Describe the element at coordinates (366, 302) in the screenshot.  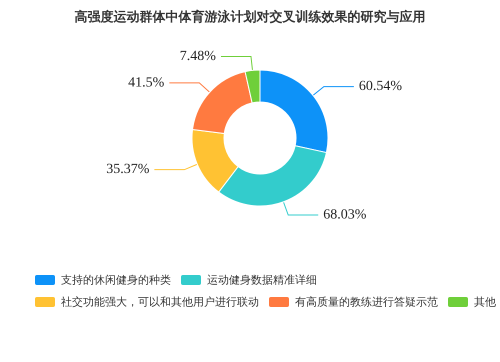
I see `legend-label: 有高质量的教练进行答疑示范` at that location.